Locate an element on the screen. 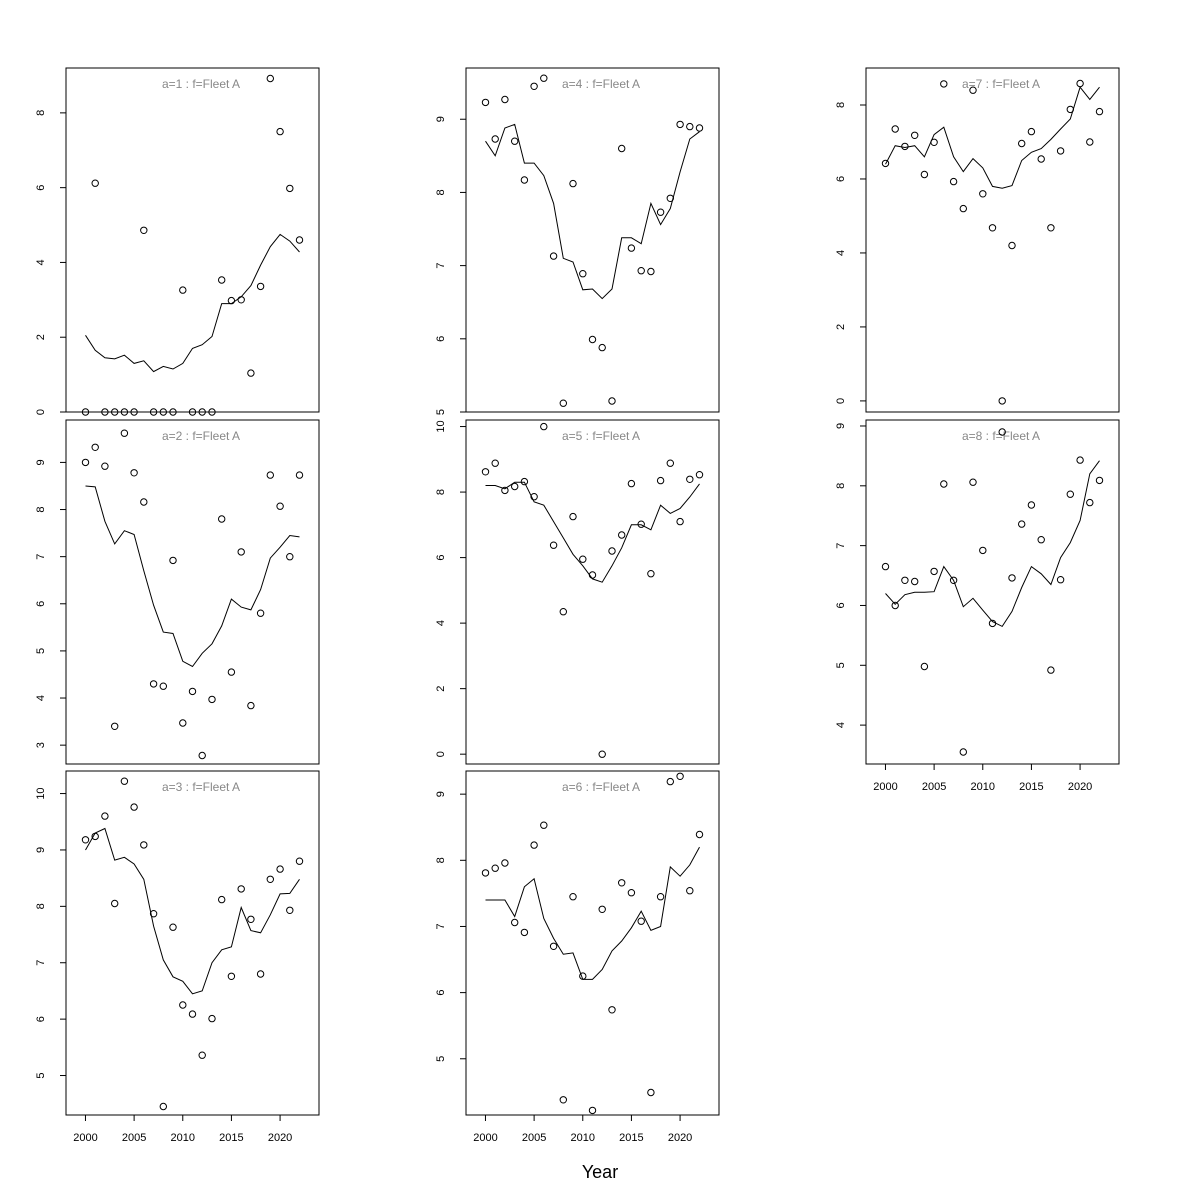 This screenshot has height=1200, width=1200. panel-a4: a=4 : f=Fleet A 5 6 7 8 9 is located at coordinates (577, 241).